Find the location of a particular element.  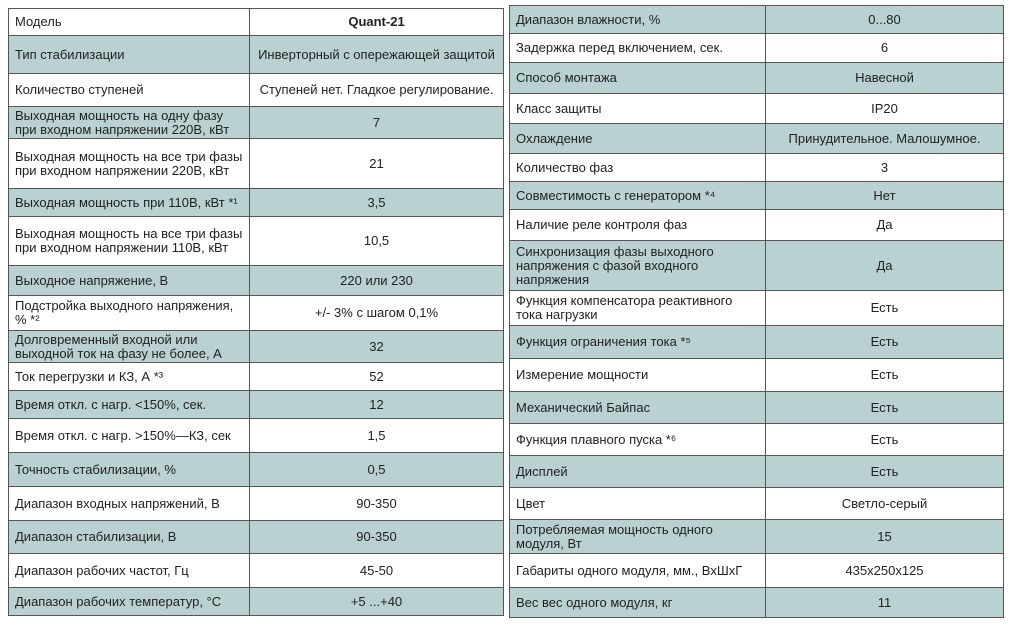

table-row: Цвет Светло-серый is located at coordinates (756, 503).